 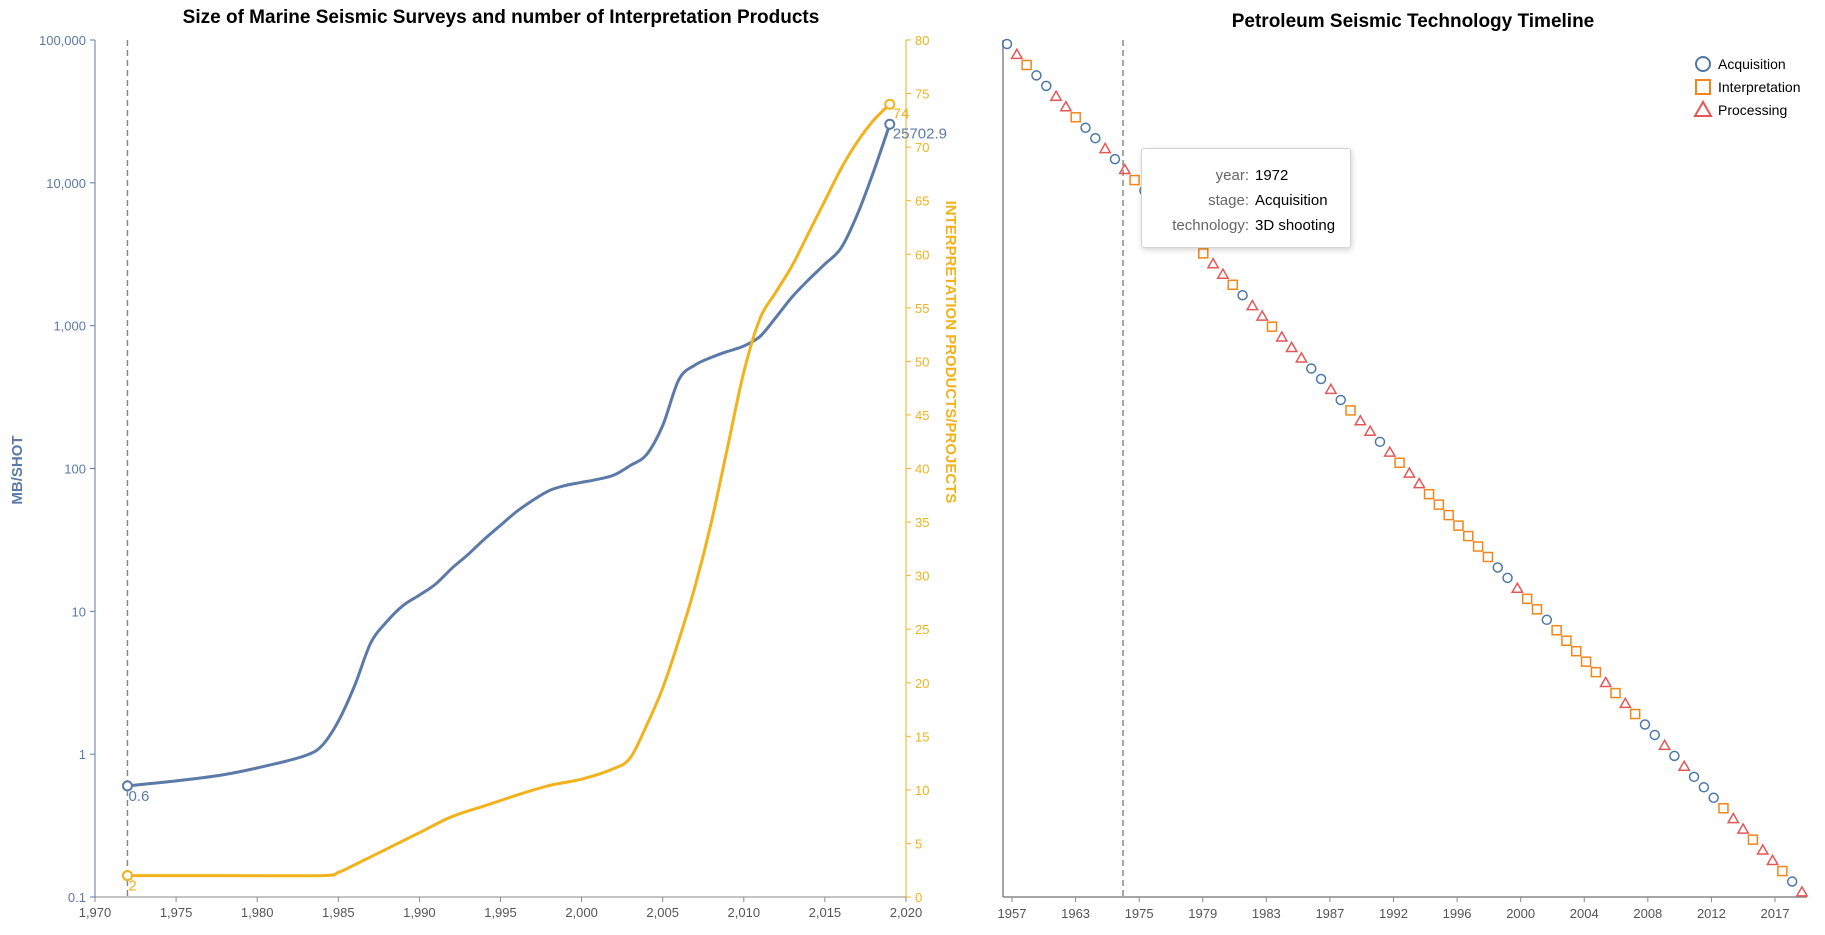 I want to click on legend-label: Interpretation, so click(x=1759, y=87).